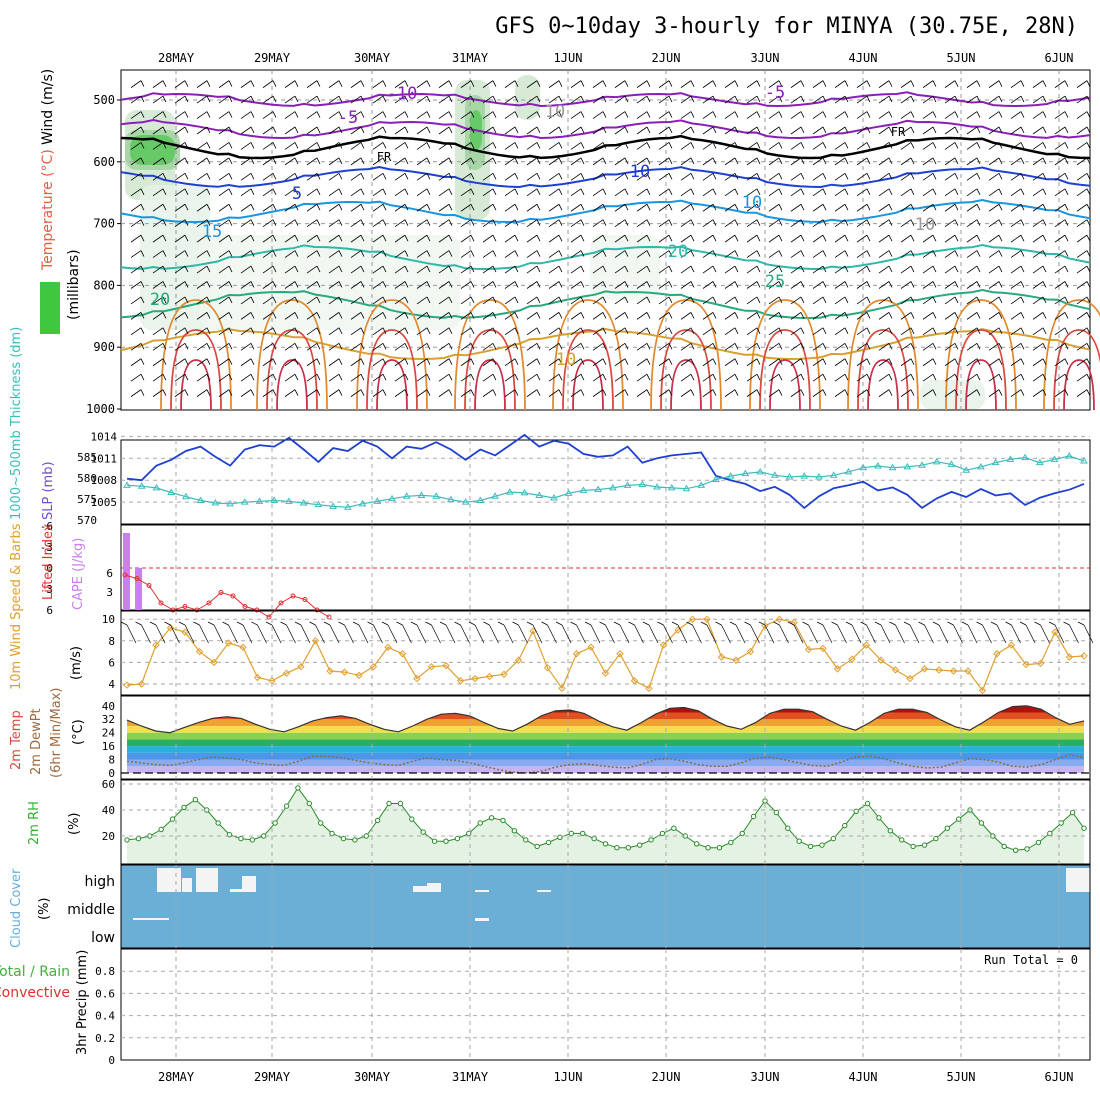  I want to click on warm-contour, so click(392, 385).